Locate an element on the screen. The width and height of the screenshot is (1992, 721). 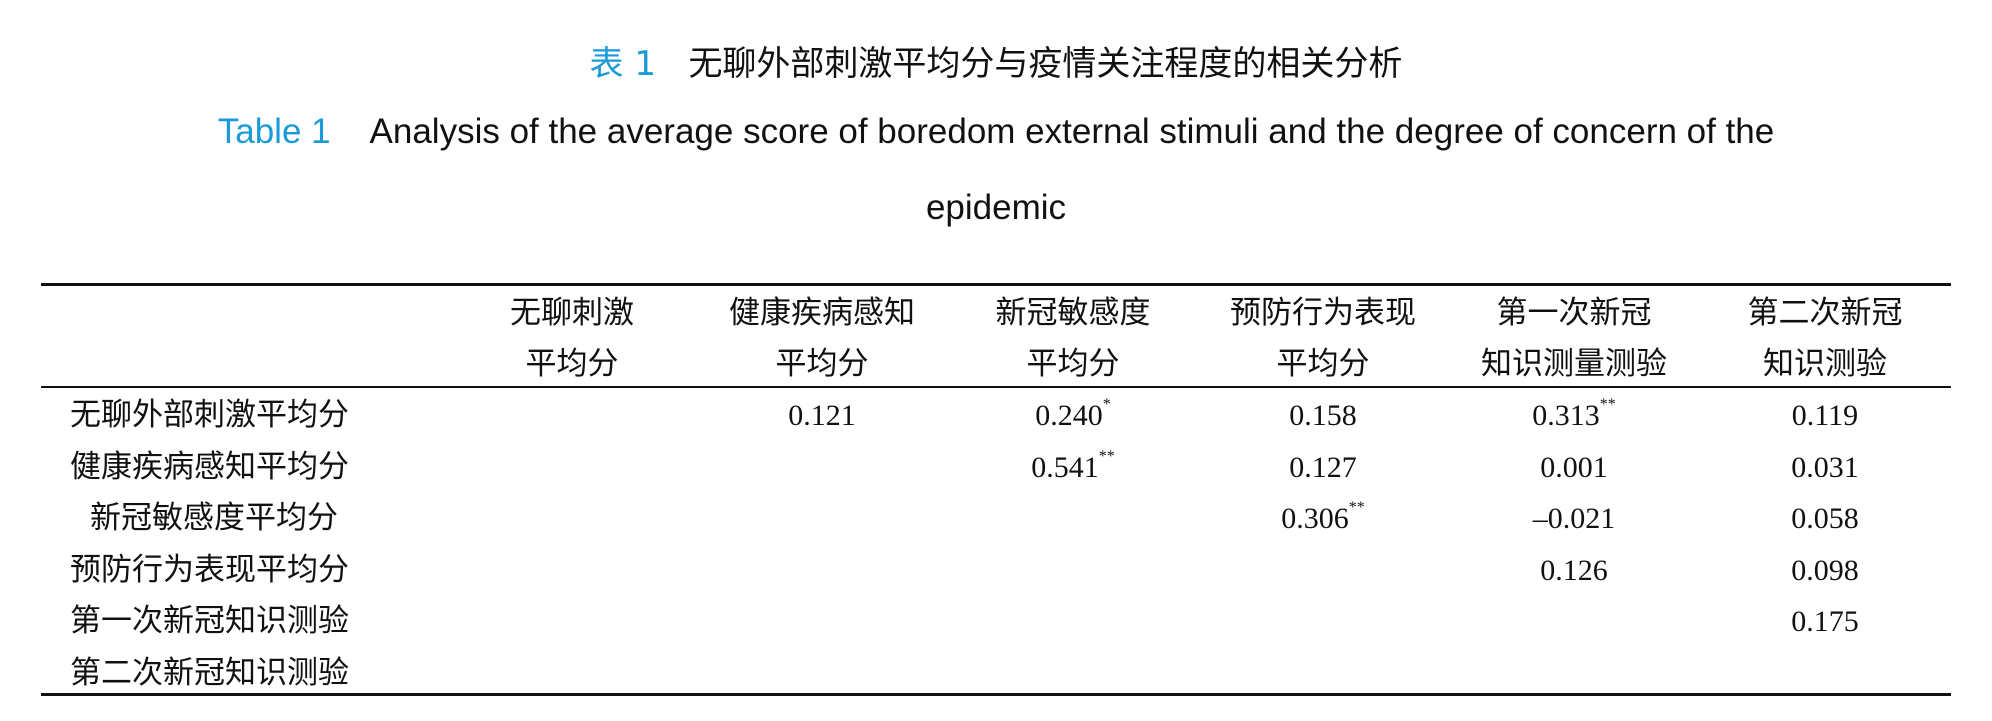
table-cell: 0.306** is located at coordinates (1323, 518).